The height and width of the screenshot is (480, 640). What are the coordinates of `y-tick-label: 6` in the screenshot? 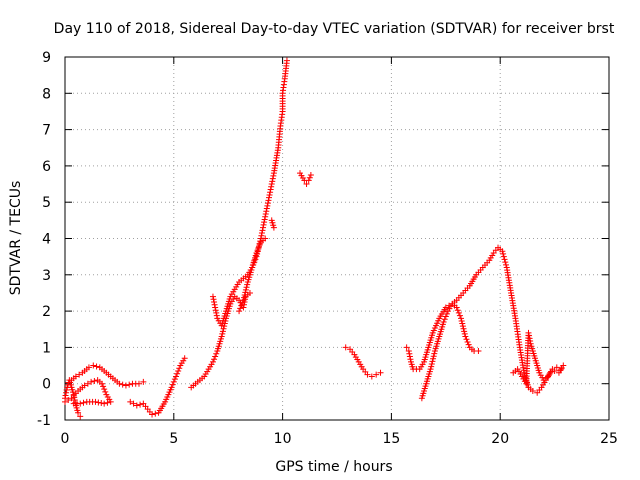 It's located at (46, 167).